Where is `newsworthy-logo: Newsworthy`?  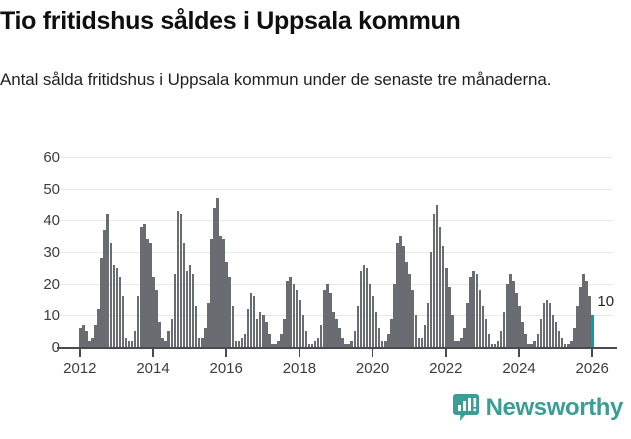
newsworthy-logo: Newsworthy is located at coordinates (537, 408).